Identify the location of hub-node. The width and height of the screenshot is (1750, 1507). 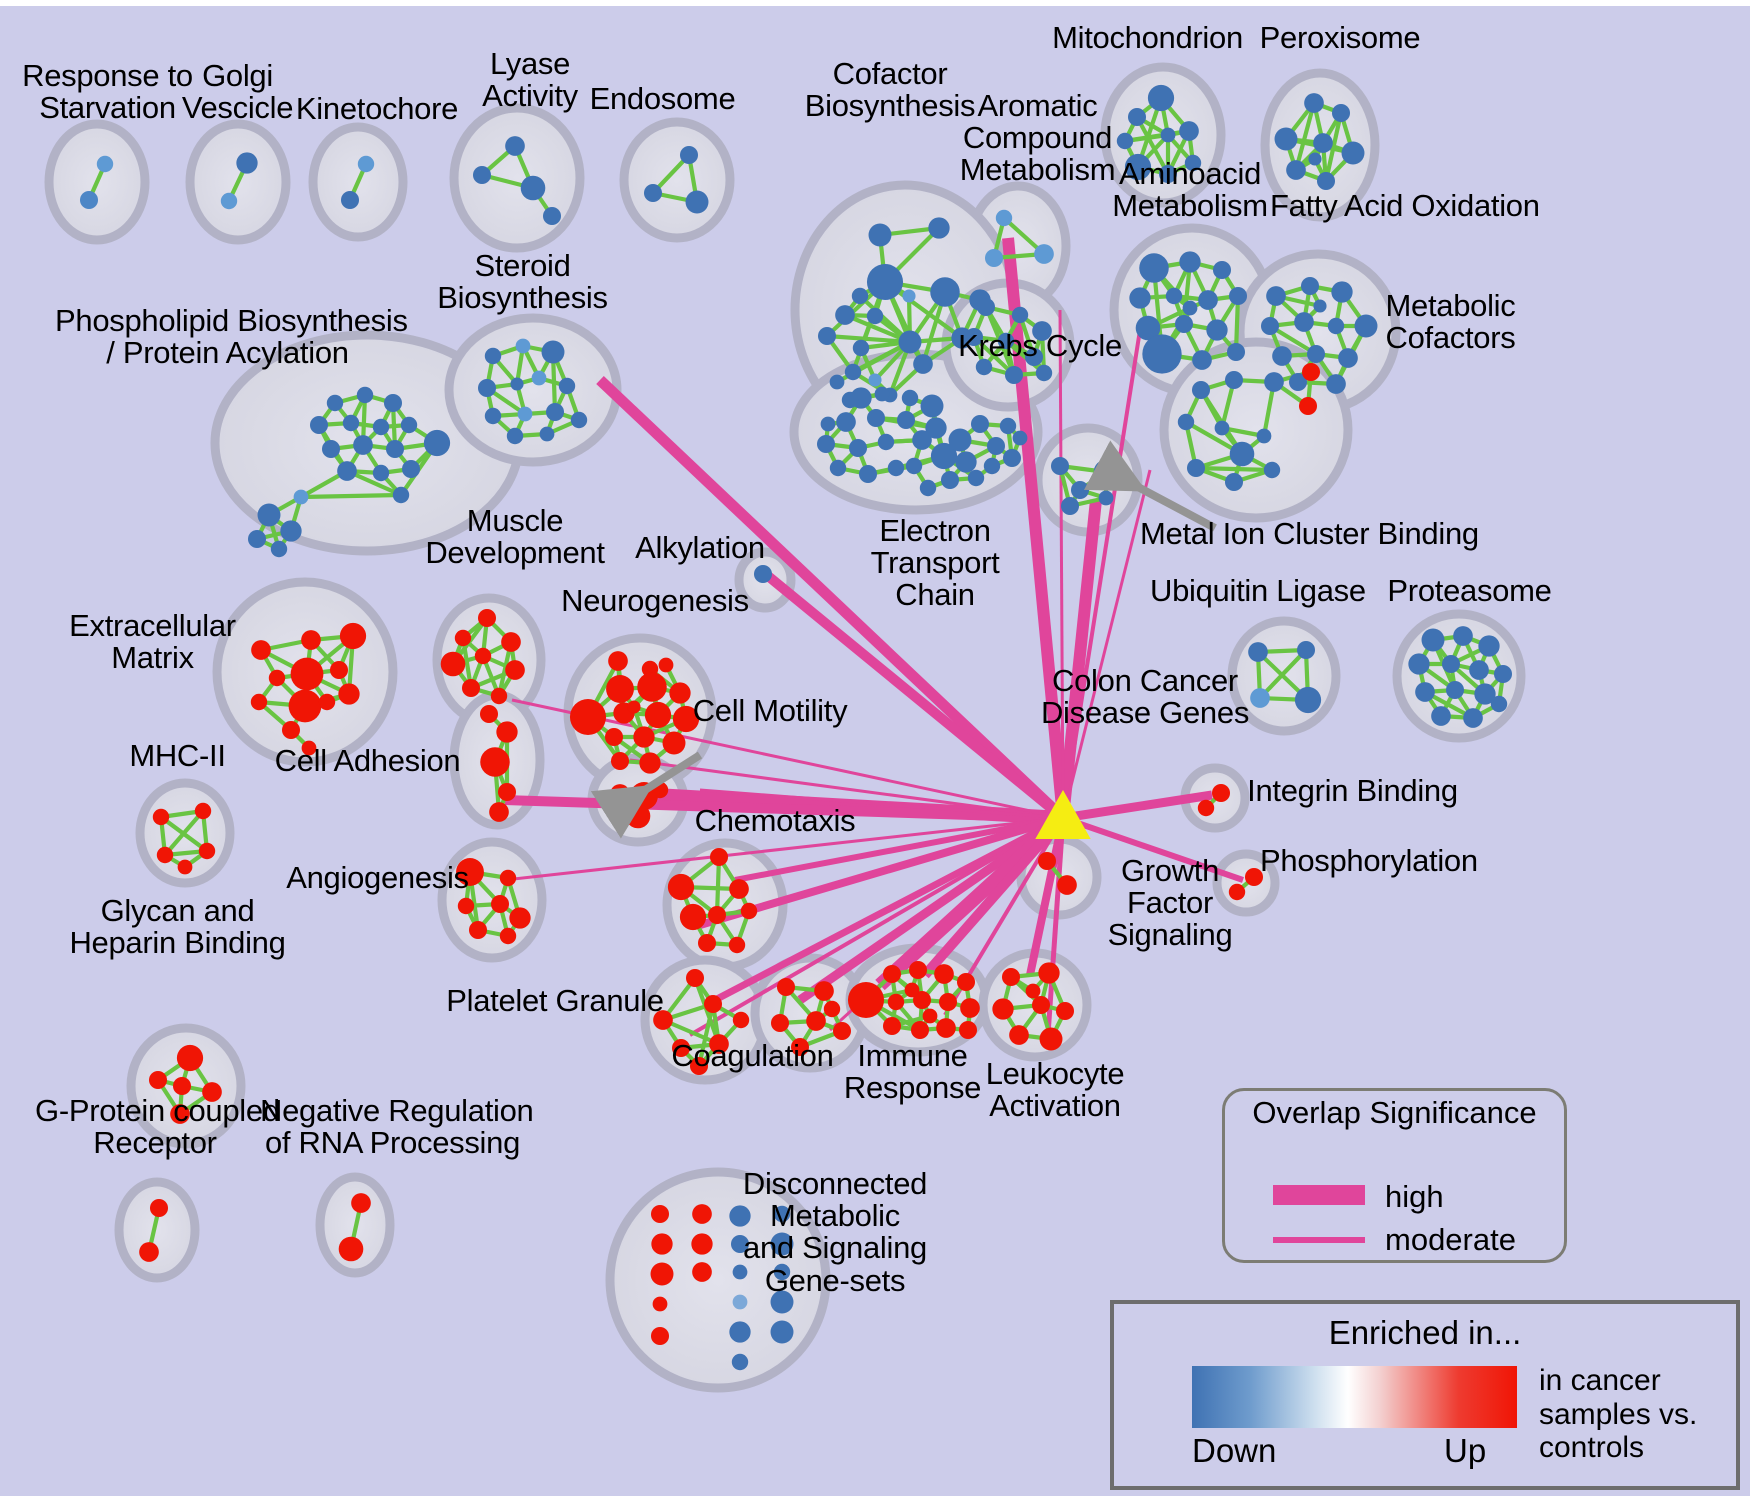
(1063, 814).